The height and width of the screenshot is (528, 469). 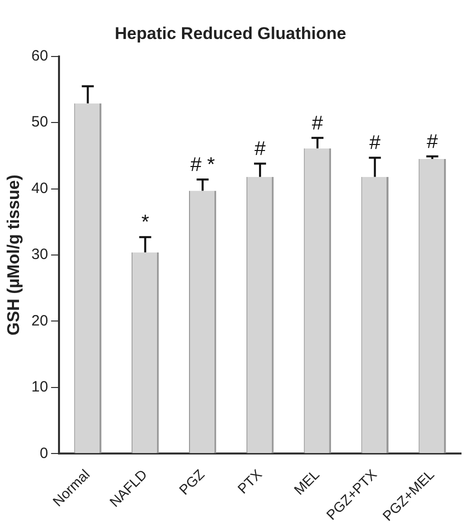 What do you see at coordinates (230, 33) in the screenshot?
I see `chart-title: Hepatic Reduced Gluathione` at bounding box center [230, 33].